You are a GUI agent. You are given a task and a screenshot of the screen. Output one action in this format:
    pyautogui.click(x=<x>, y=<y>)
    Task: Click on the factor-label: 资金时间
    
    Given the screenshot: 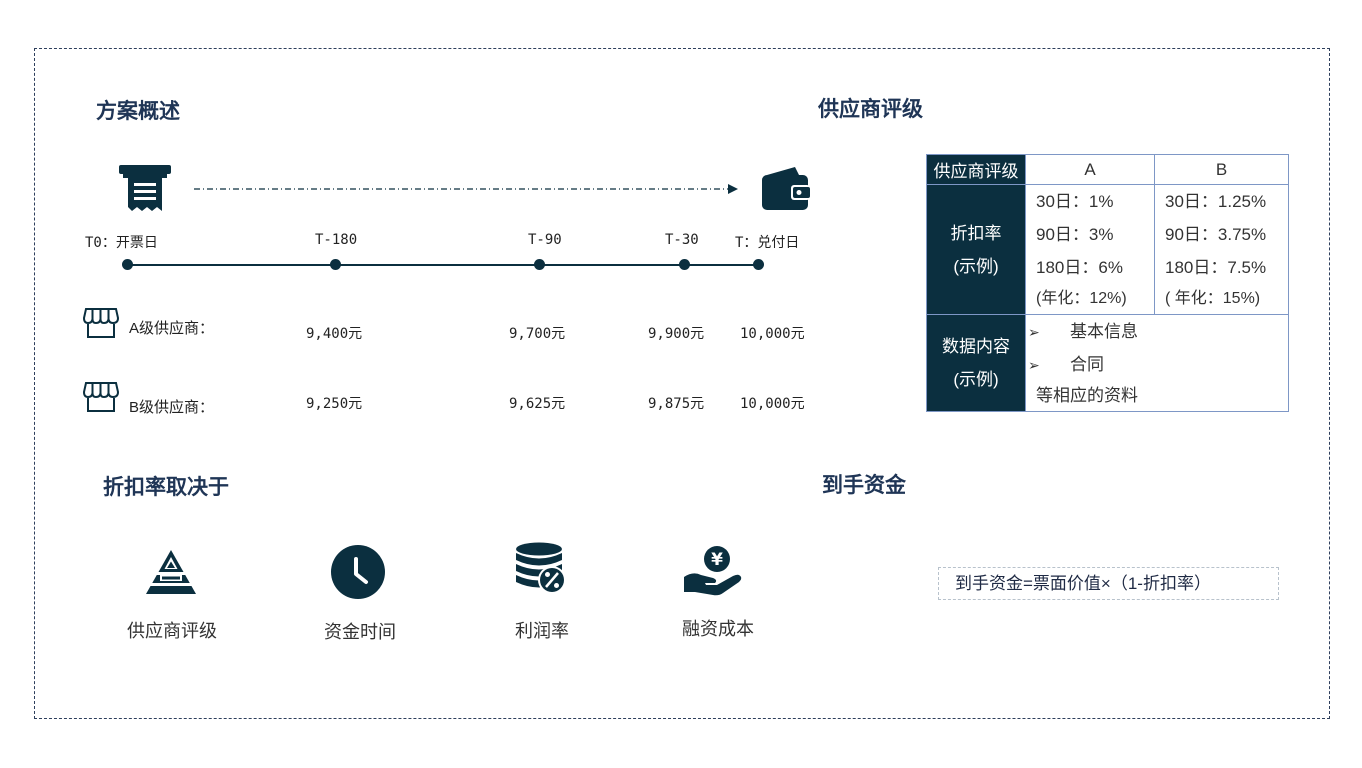 What is the action you would take?
    pyautogui.click(x=360, y=632)
    